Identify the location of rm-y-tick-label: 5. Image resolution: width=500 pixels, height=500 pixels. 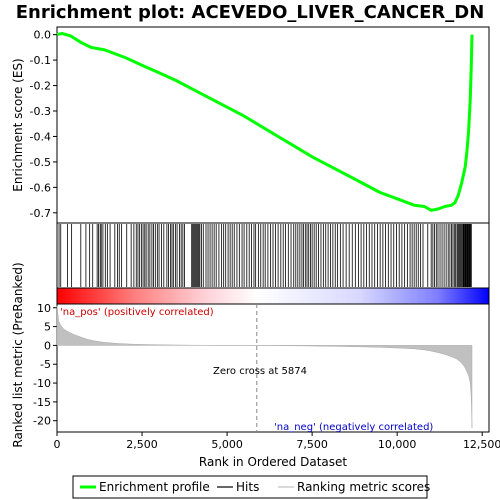
(47, 327).